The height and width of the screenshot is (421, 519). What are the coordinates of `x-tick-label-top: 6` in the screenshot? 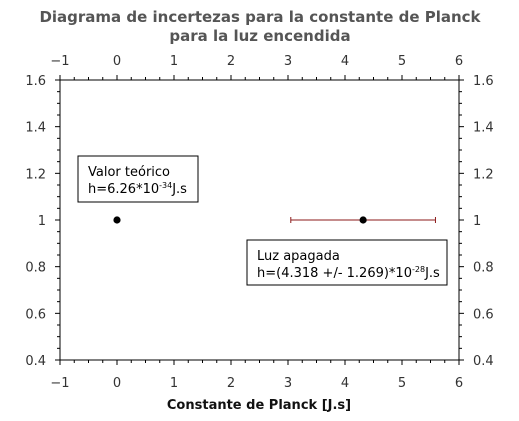 It's located at (459, 61).